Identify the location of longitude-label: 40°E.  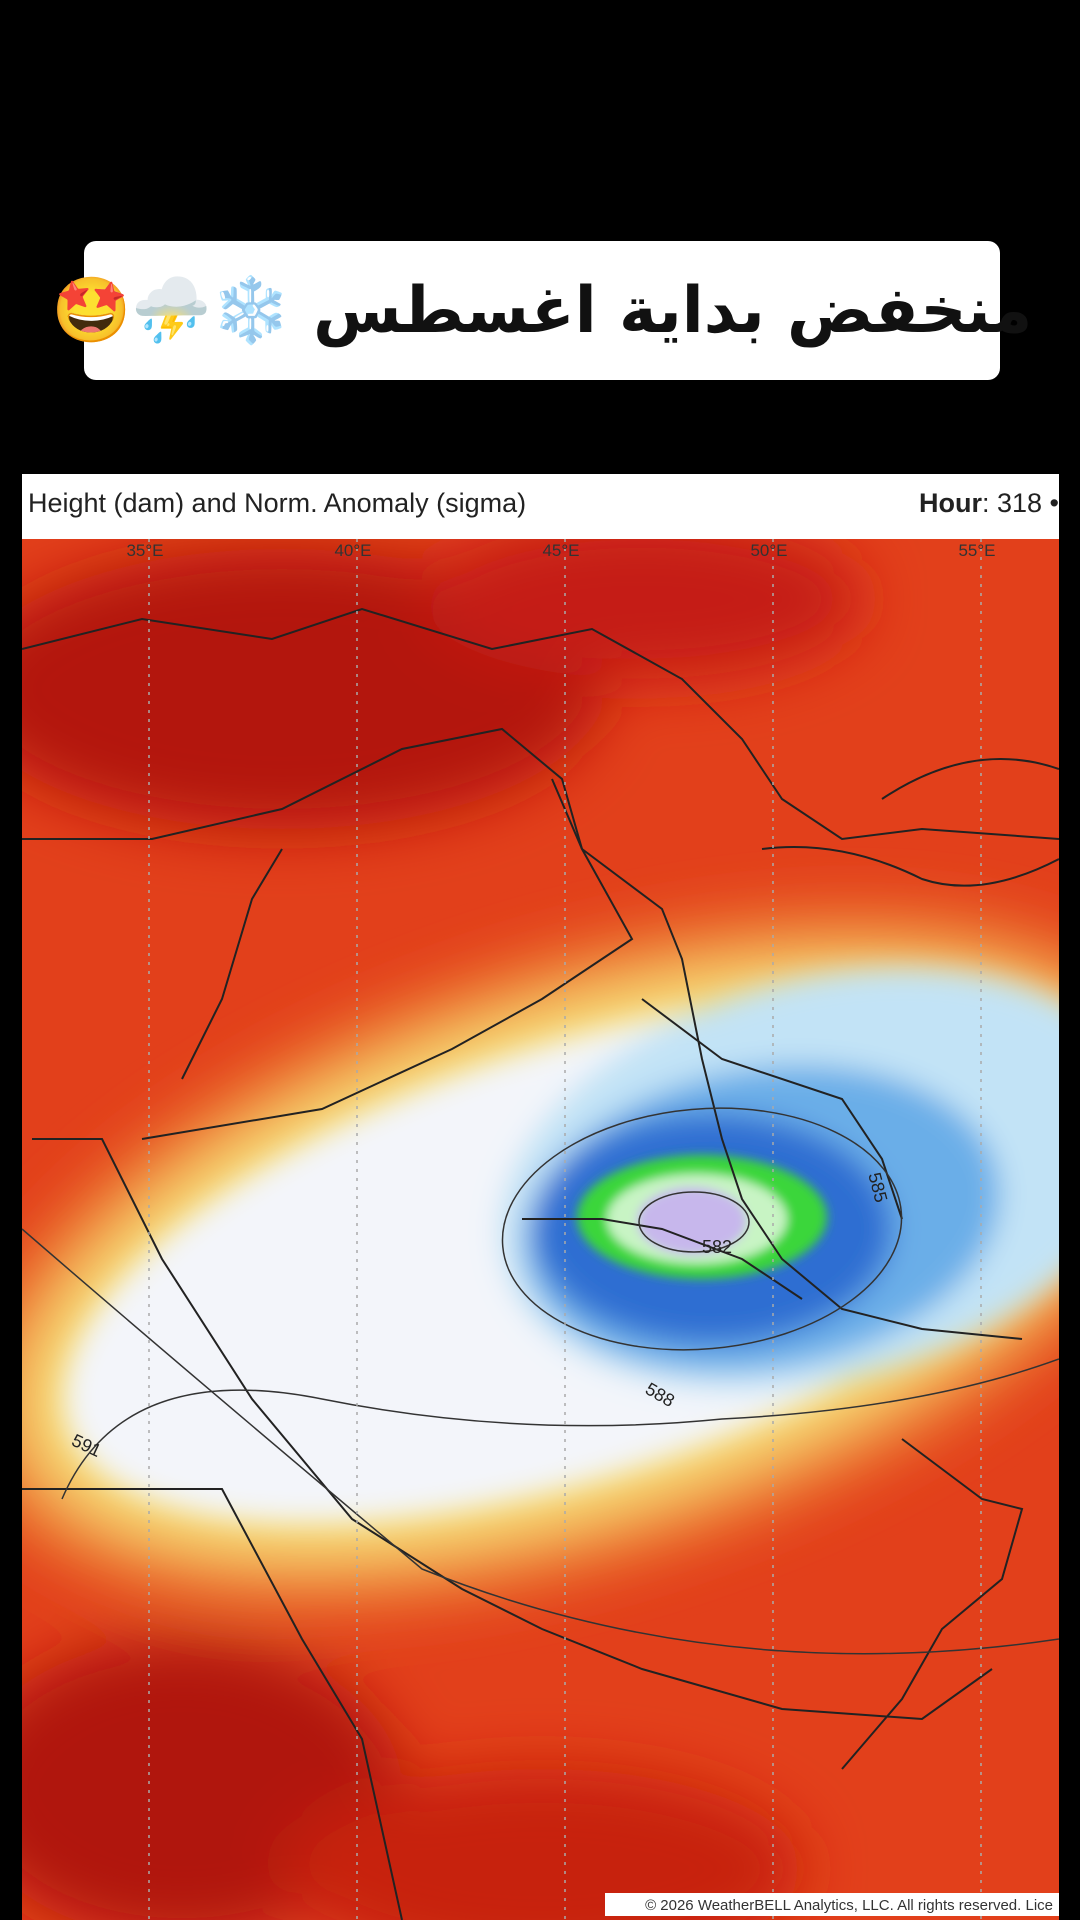
(352, 550).